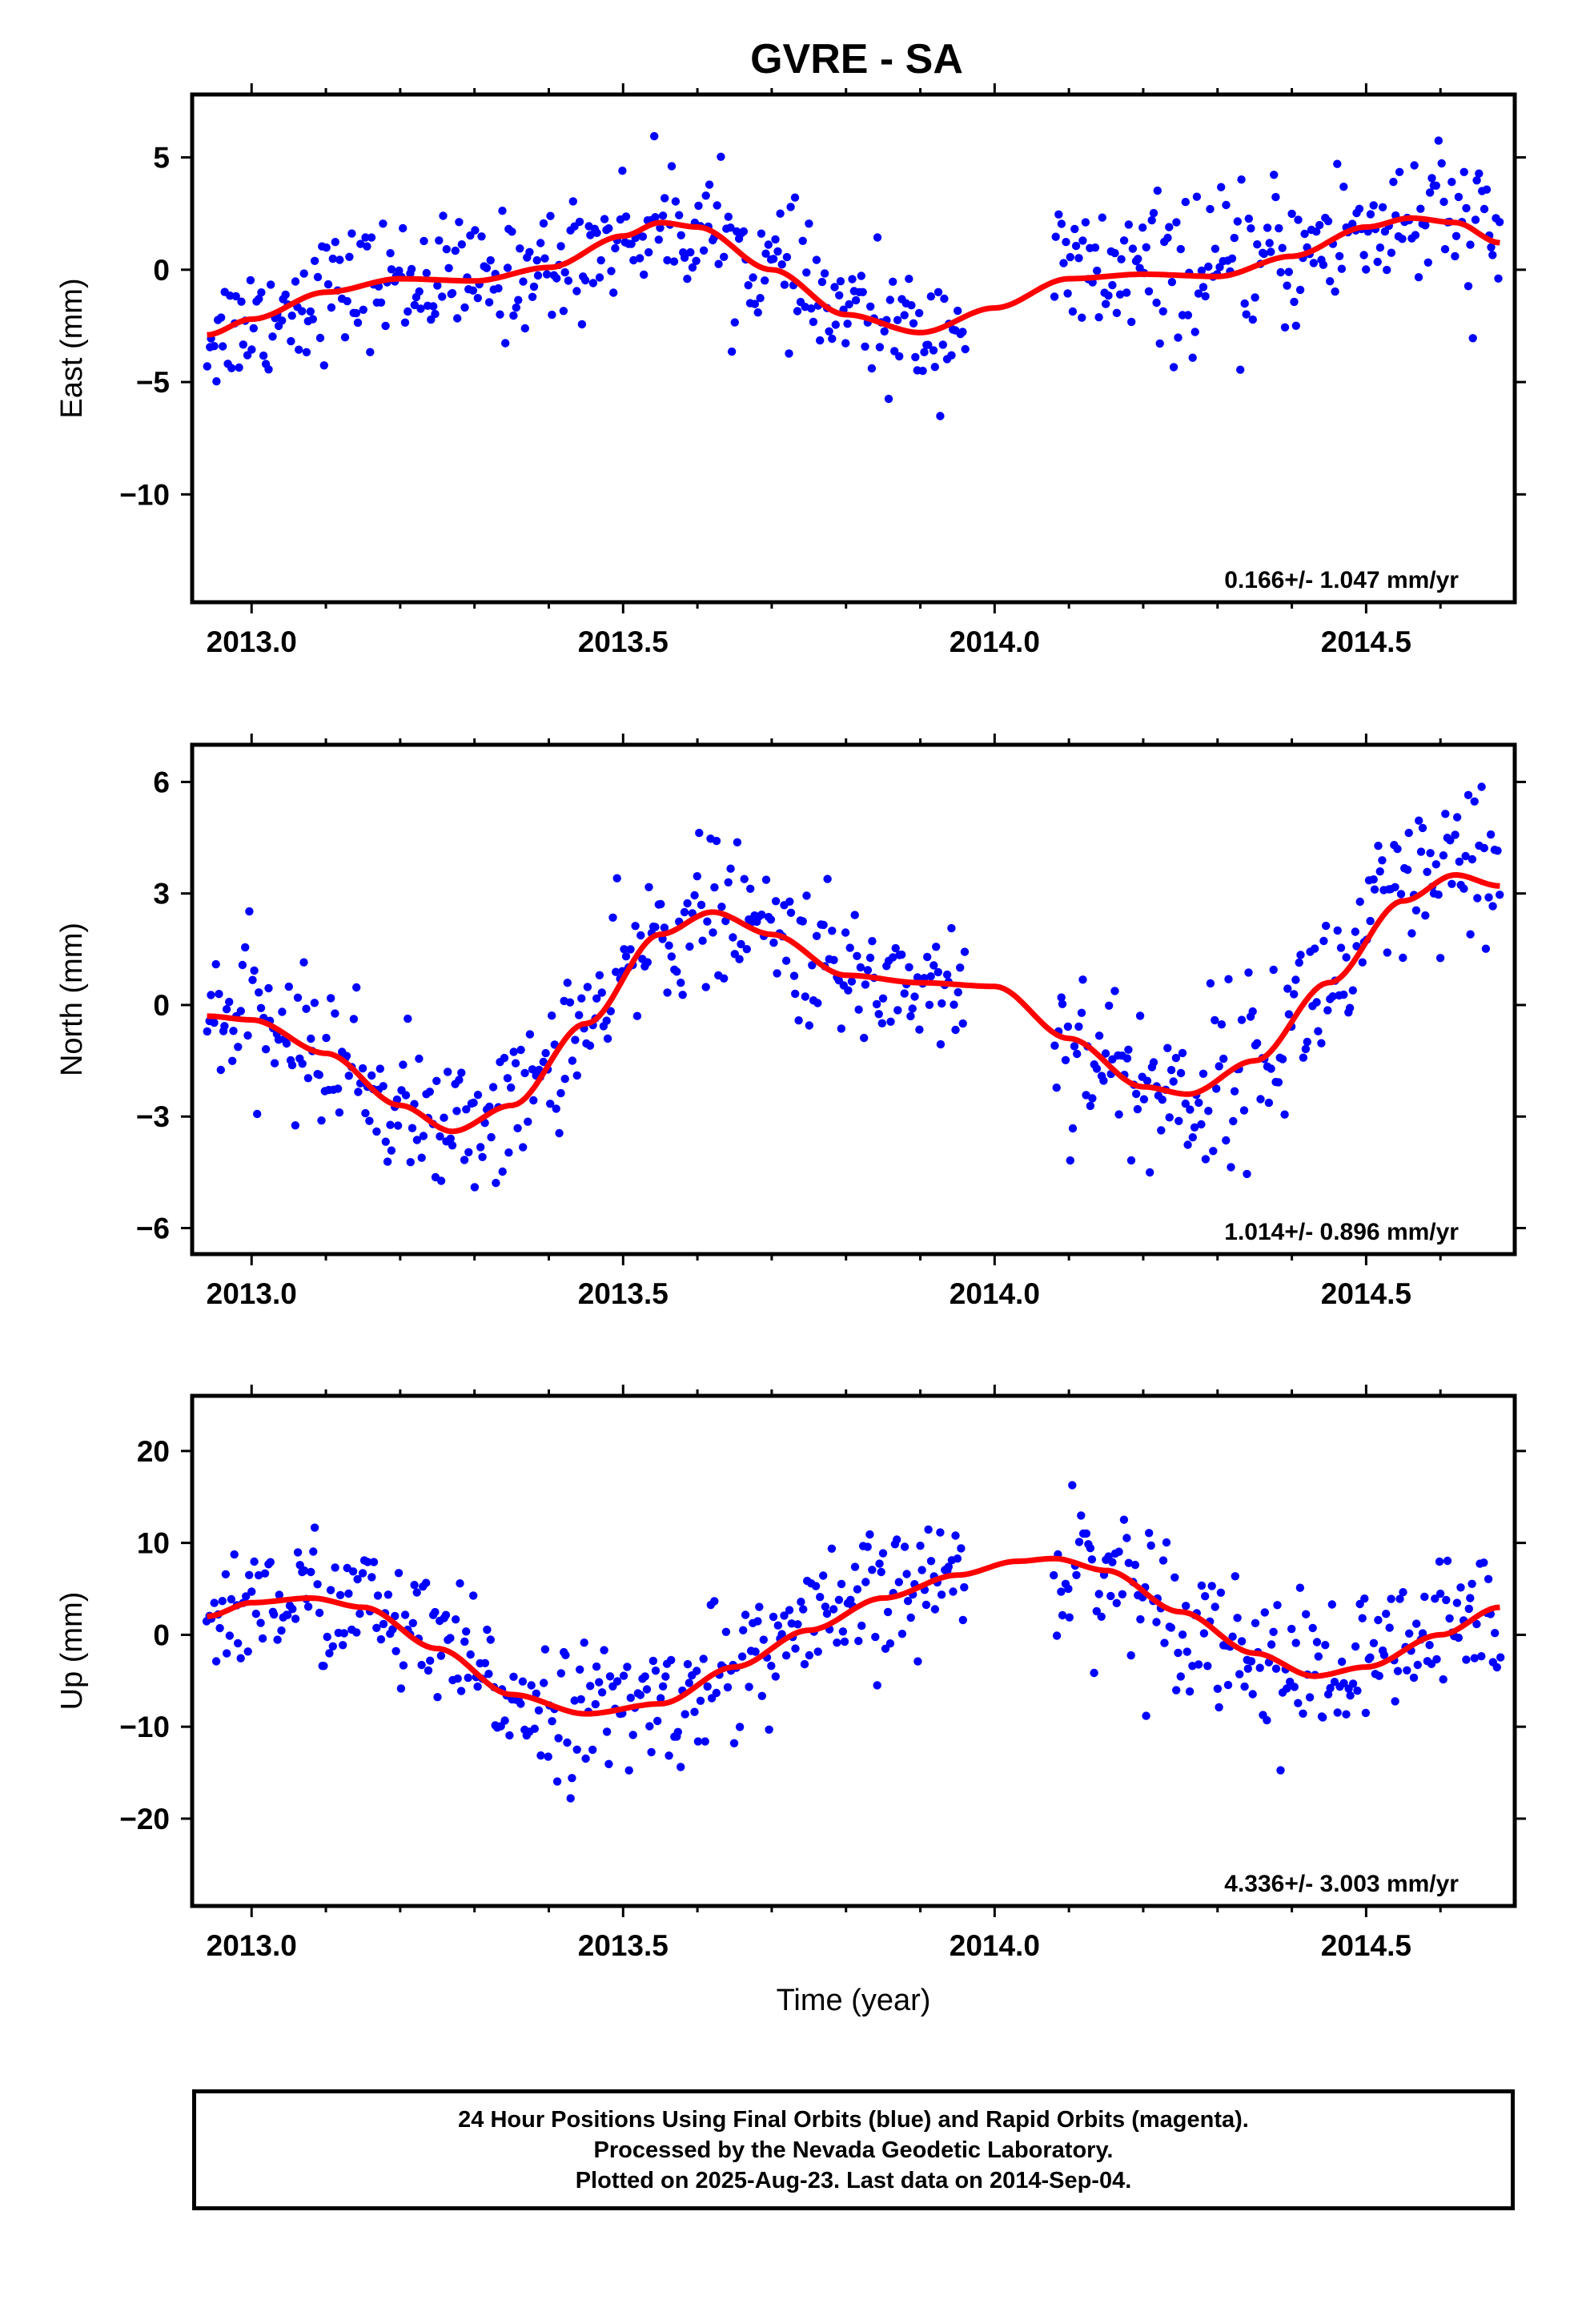 The width and height of the screenshot is (1582, 2324). I want to click on fit-curve-line, so click(853, 1636).